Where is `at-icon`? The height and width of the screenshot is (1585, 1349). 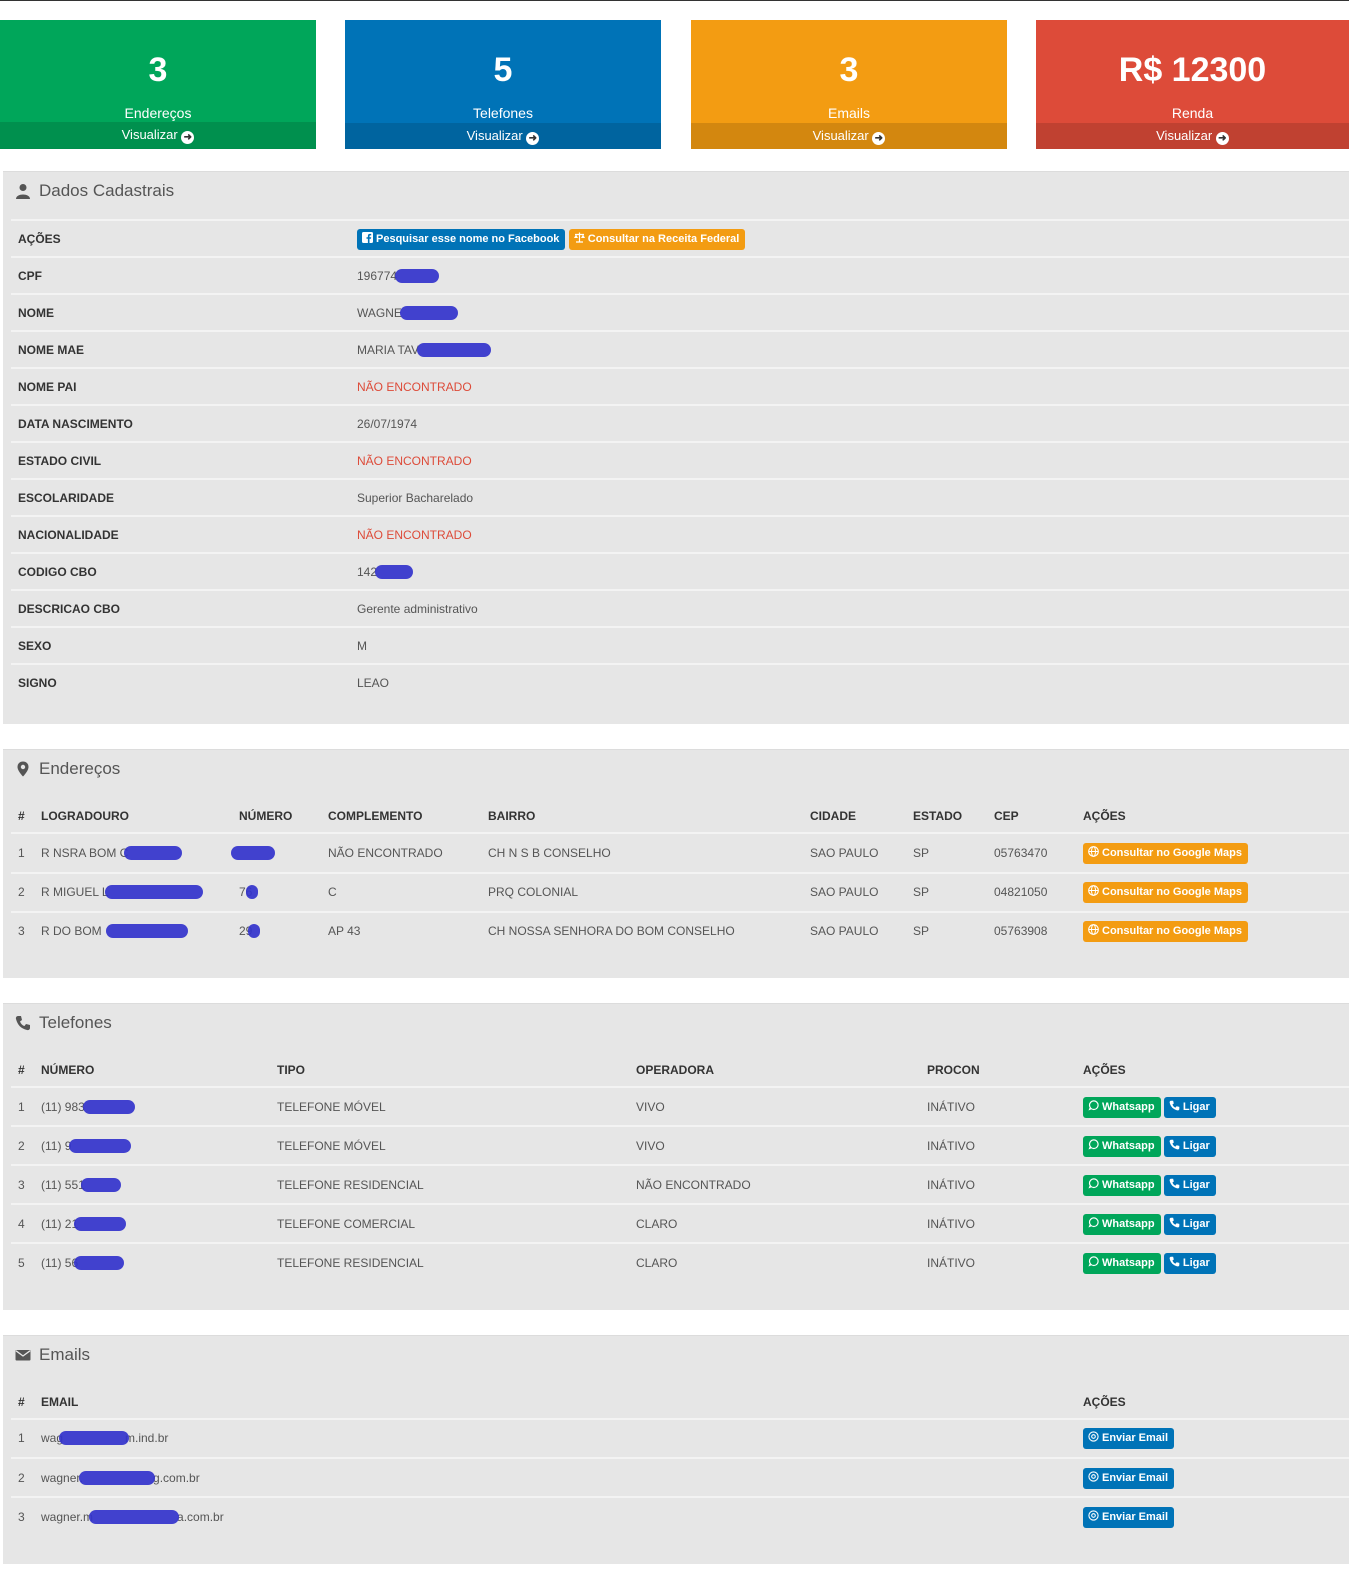 at-icon is located at coordinates (1093, 1436).